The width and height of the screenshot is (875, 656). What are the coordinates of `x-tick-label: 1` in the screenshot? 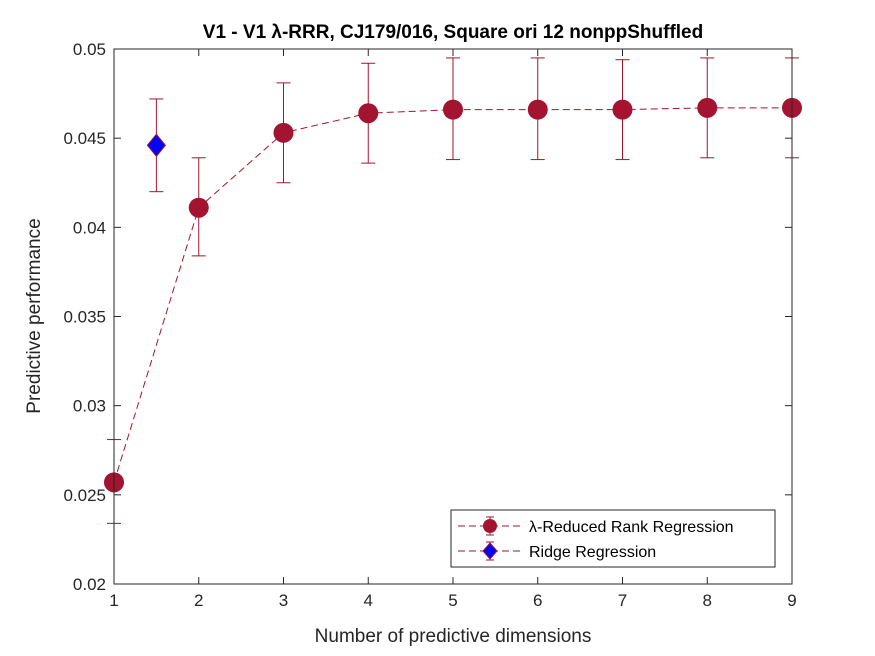 It's located at (113, 600).